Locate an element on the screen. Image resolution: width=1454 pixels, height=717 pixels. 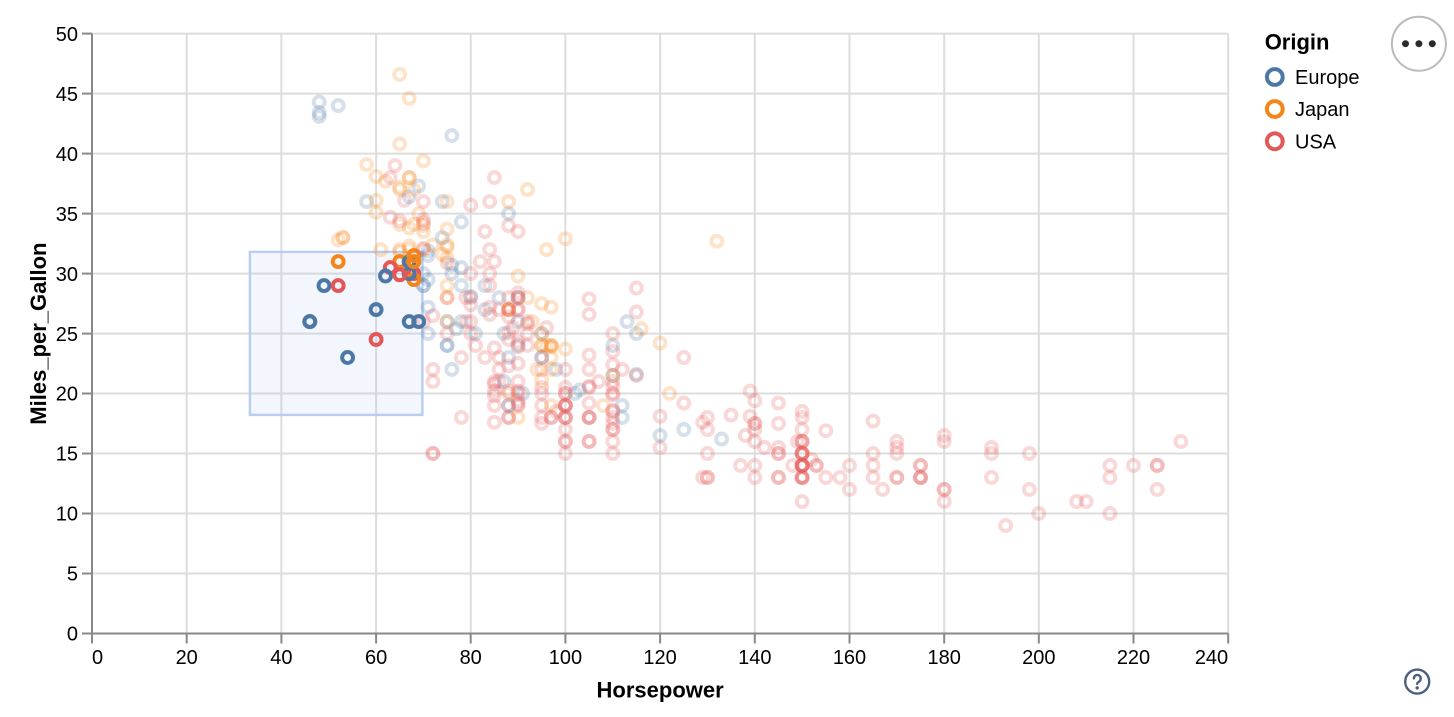
svg-text: 240 is located at coordinates (1211, 658).